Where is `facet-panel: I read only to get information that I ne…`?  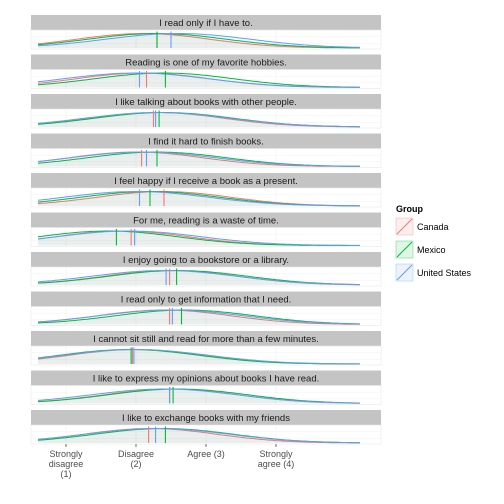 facet-panel: I read only to get information that I ne… is located at coordinates (206, 308).